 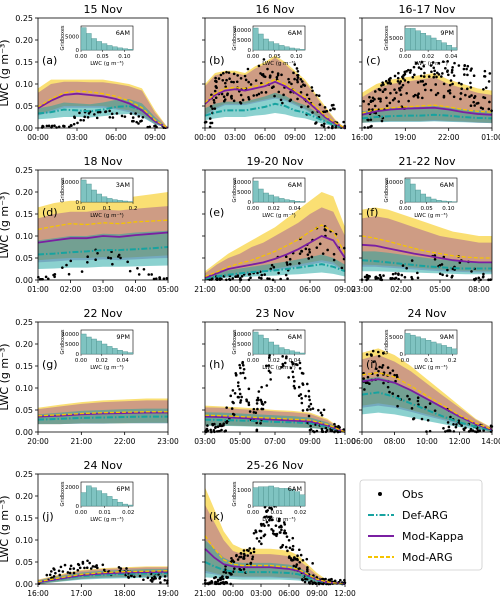 I want to click on legend-label: Def-ARG, so click(x=425, y=515).